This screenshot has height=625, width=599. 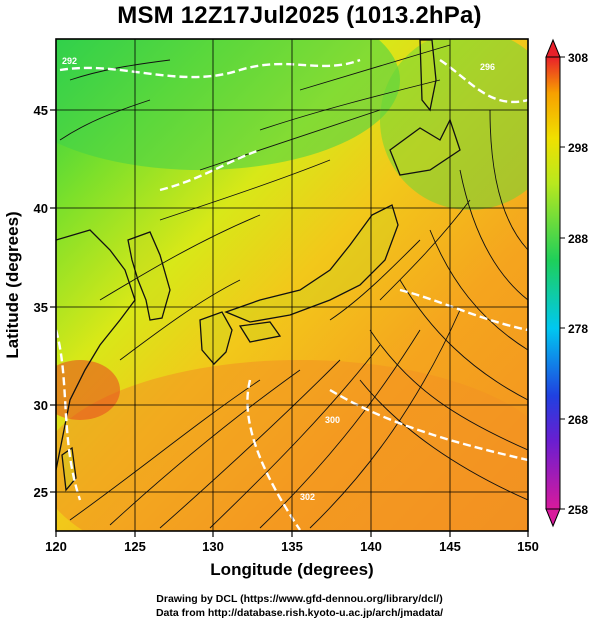 What do you see at coordinates (299, 15) in the screenshot?
I see `map-title: MSM 12Z17Jul2025 (1013.2hPa)` at bounding box center [299, 15].